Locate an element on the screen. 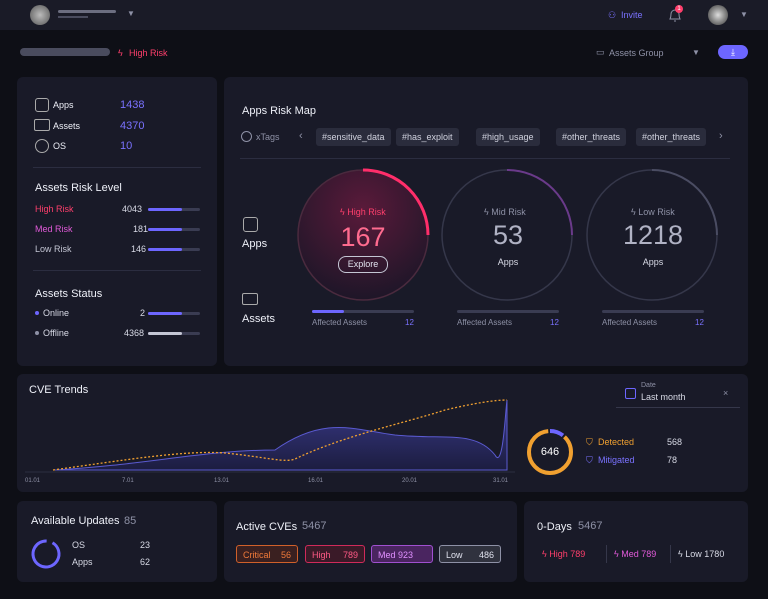  invite-button: Invite is located at coordinates (632, 15).